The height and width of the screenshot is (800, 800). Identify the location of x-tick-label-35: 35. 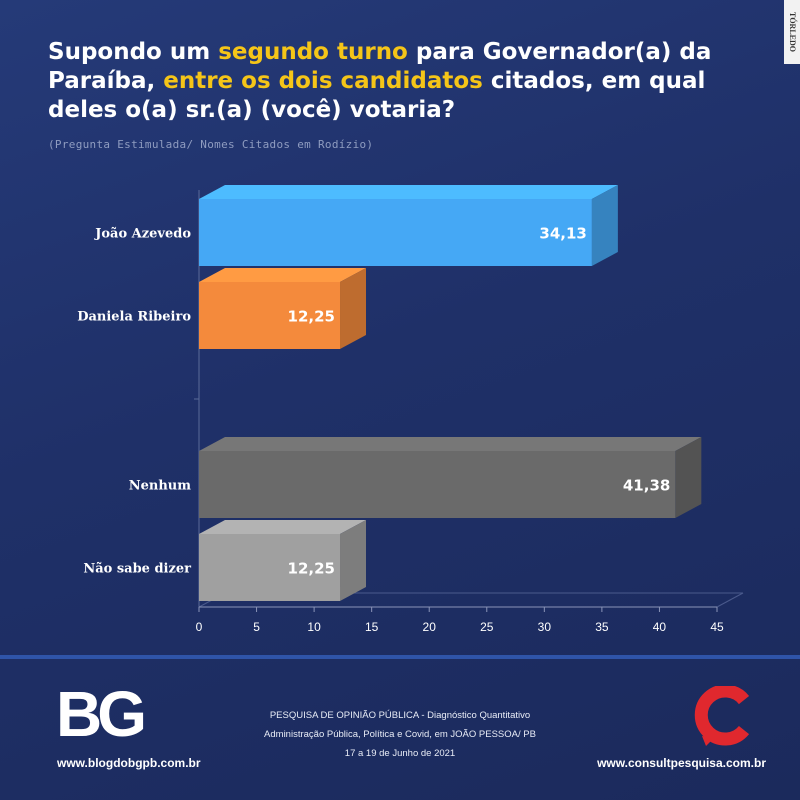
(602, 627).